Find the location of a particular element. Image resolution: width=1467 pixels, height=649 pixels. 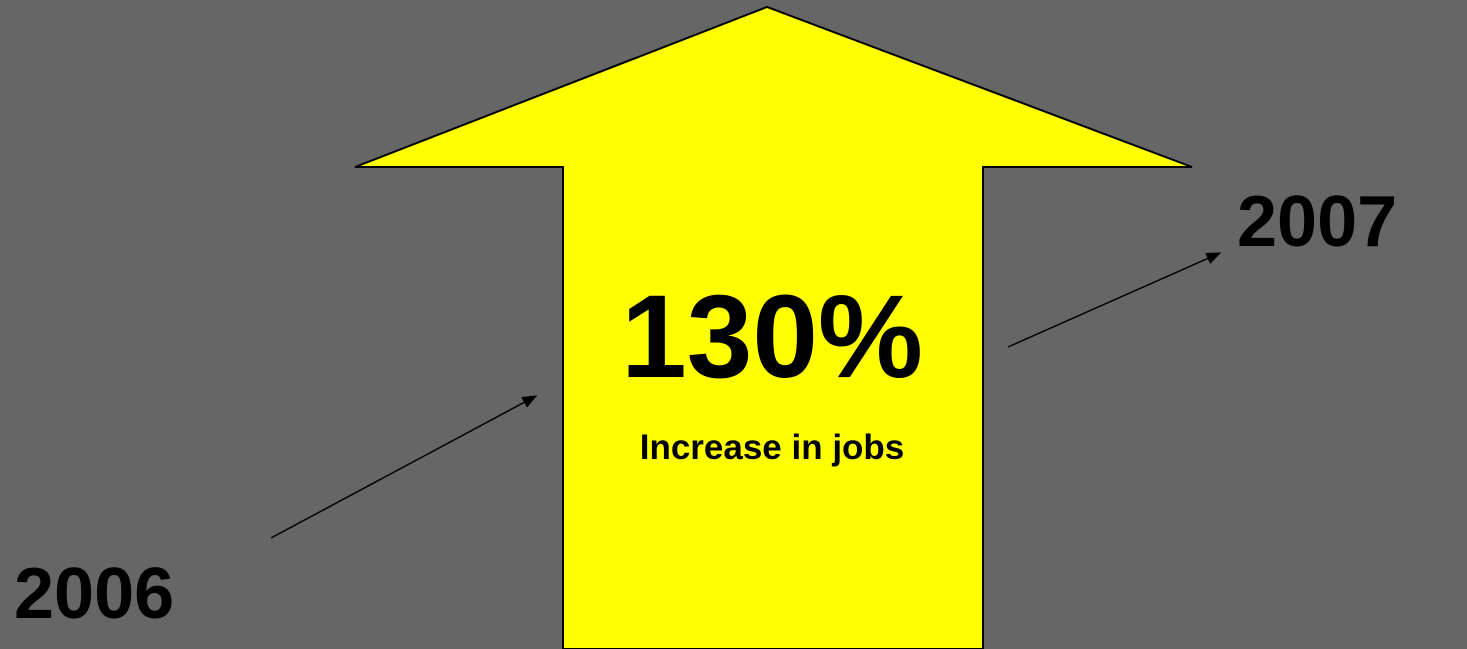

start-year-label: 2006 is located at coordinates (94, 594).